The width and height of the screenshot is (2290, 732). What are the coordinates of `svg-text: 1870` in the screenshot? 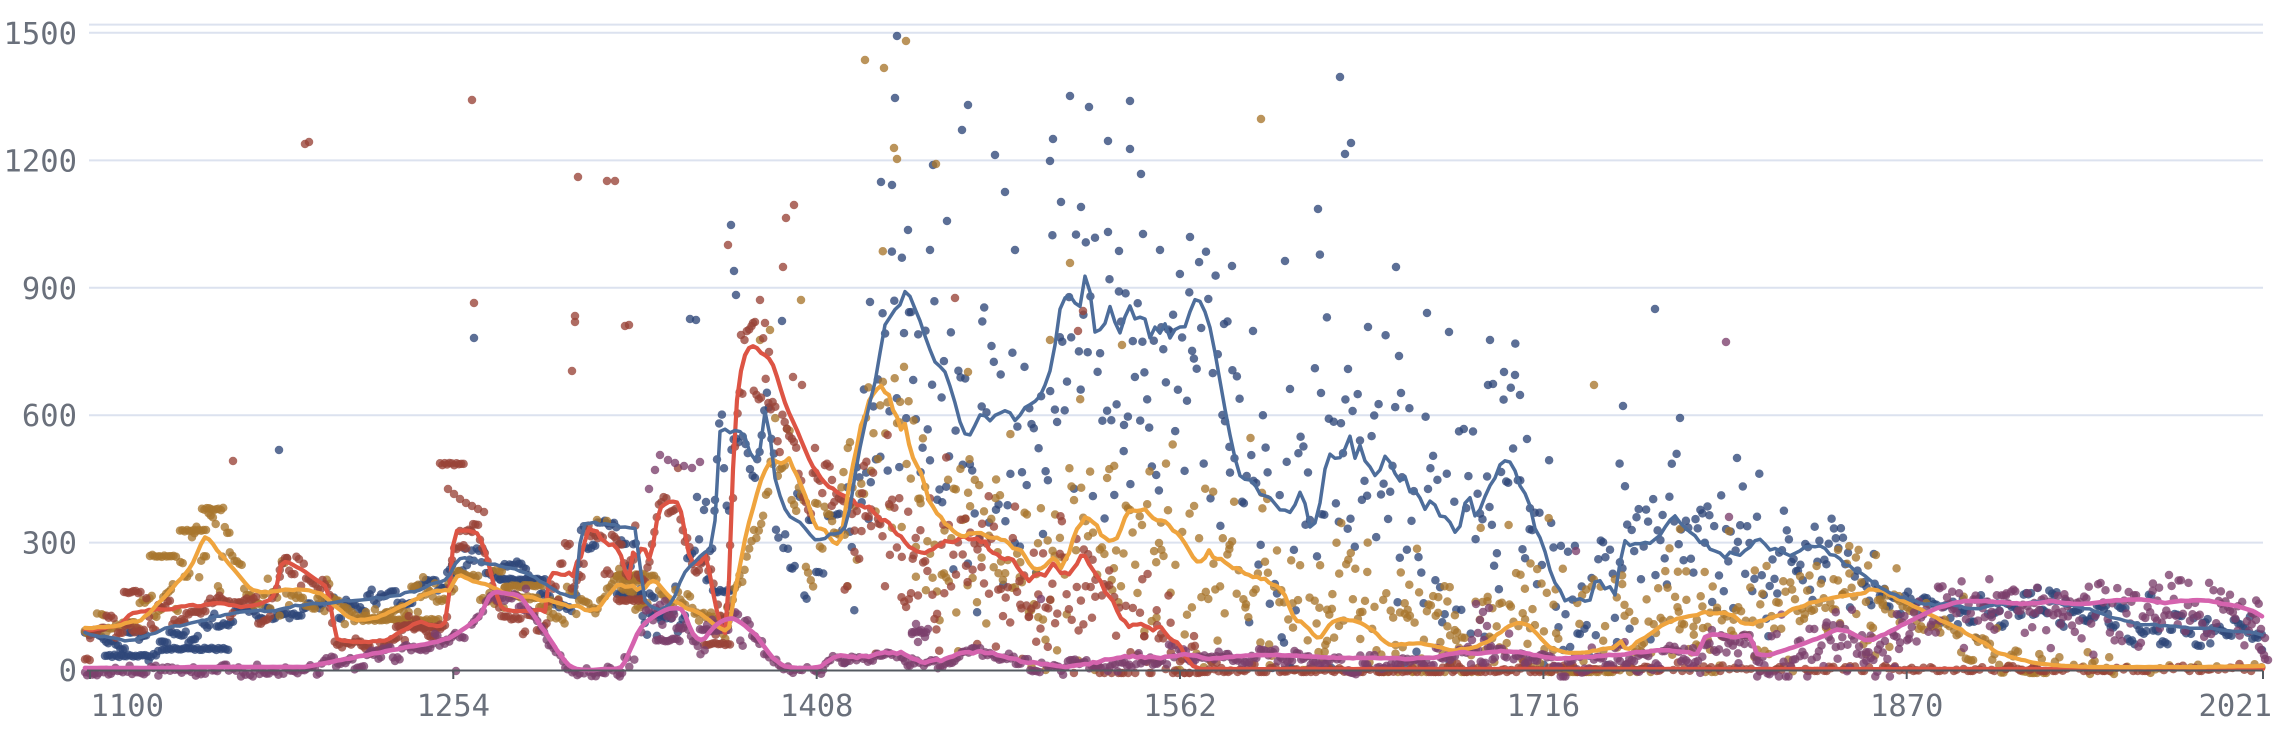 It's located at (1906, 706).